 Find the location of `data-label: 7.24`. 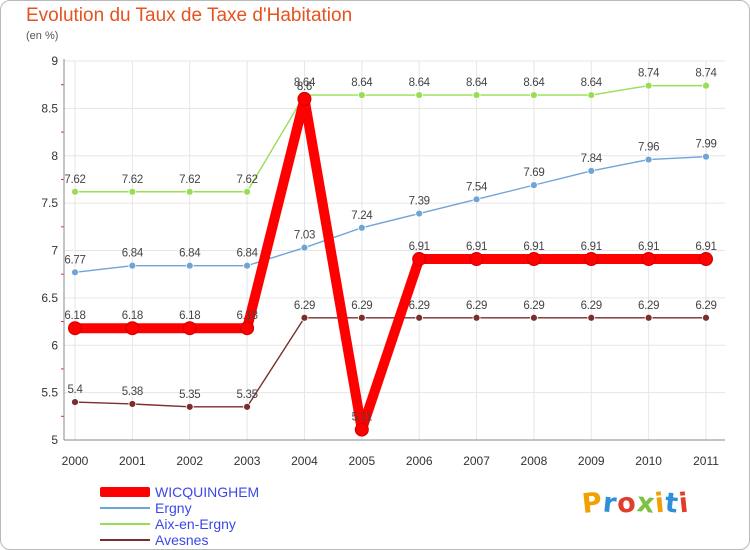

data-label: 7.24 is located at coordinates (362, 216).